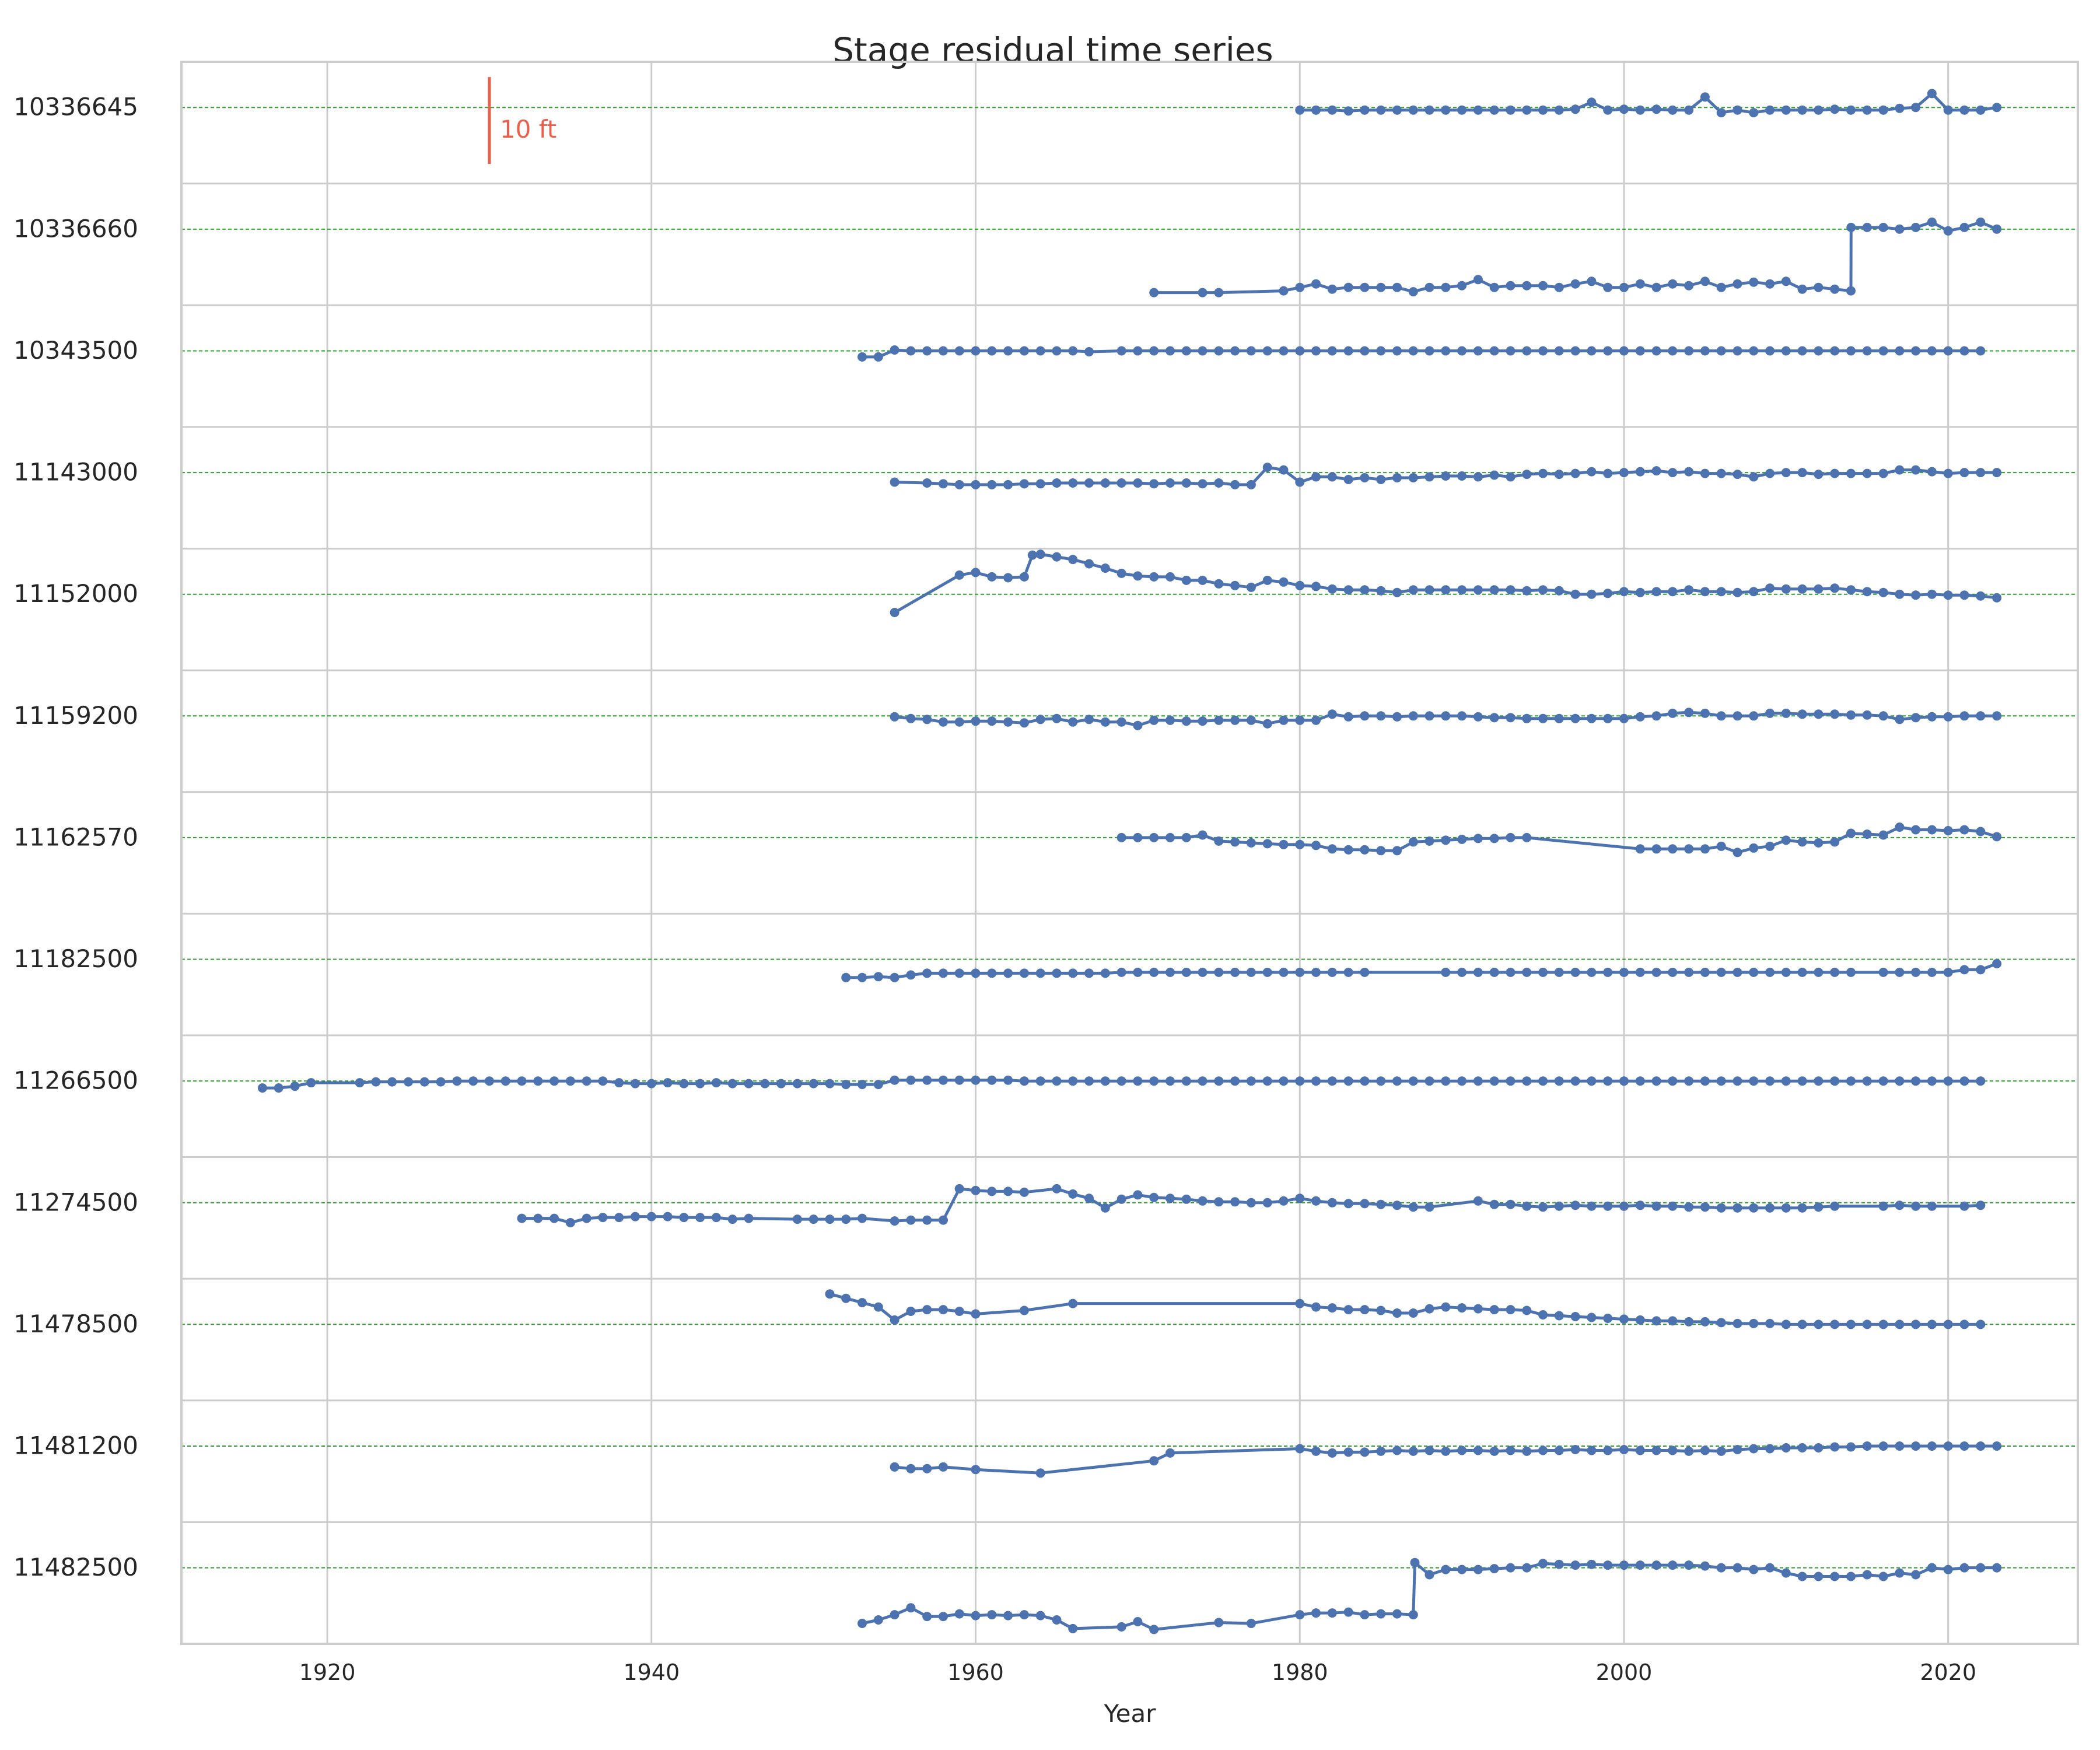  What do you see at coordinates (75, 958) in the screenshot?
I see `series-label: 11182500` at bounding box center [75, 958].